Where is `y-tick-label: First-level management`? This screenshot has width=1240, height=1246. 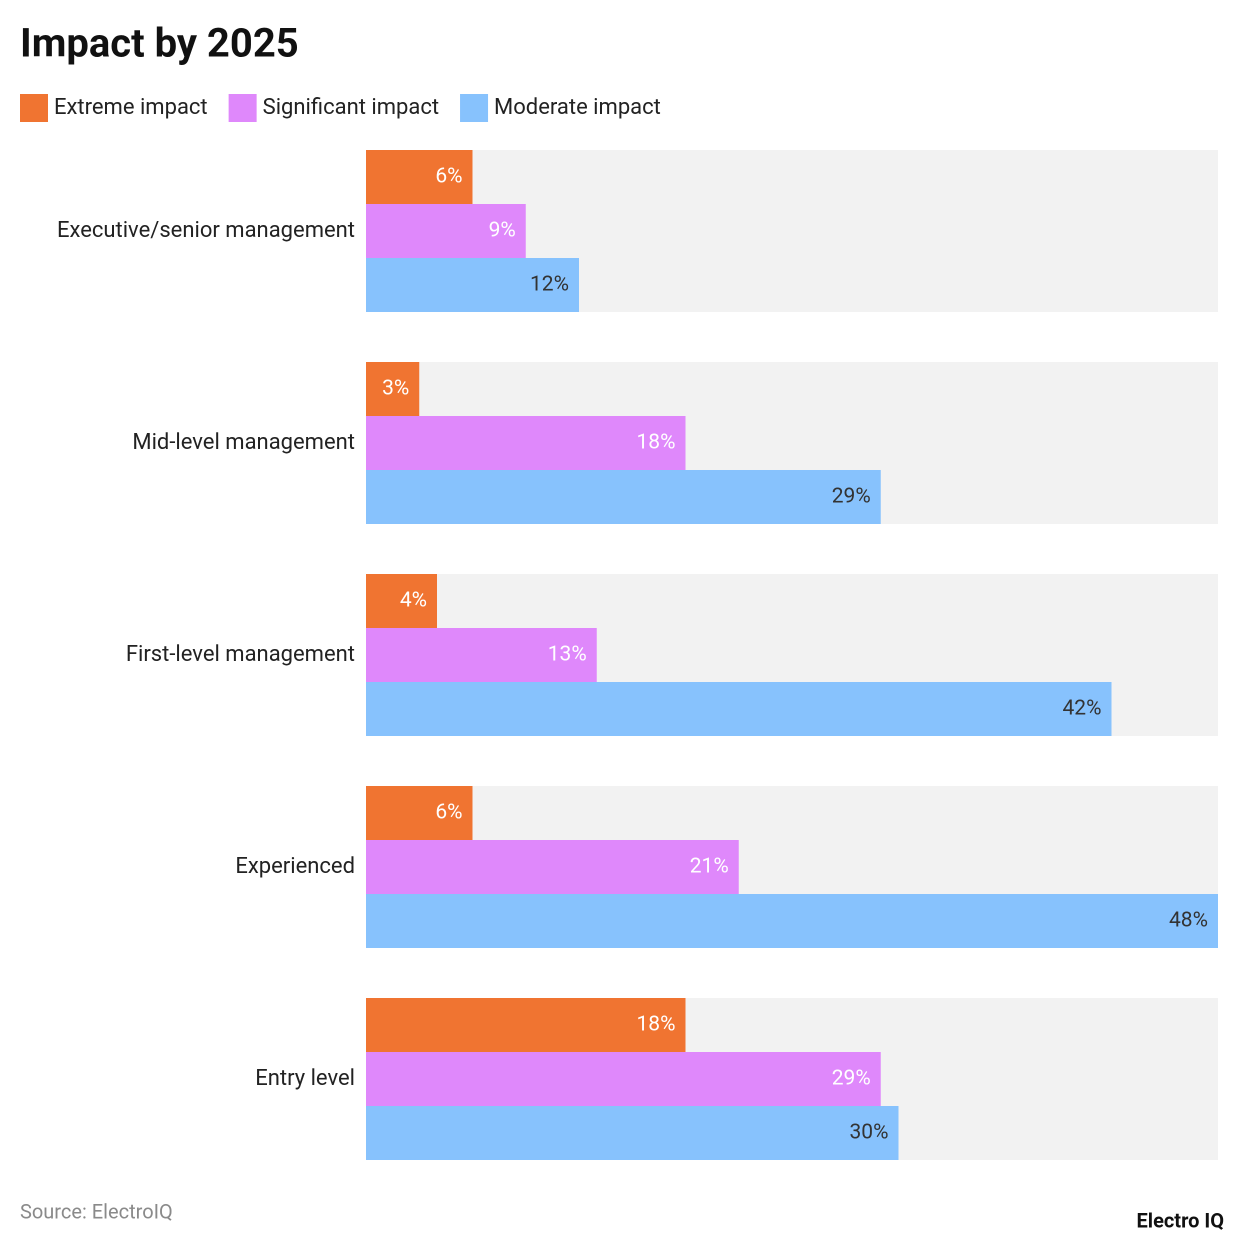 y-tick-label: First-level management is located at coordinates (240, 654).